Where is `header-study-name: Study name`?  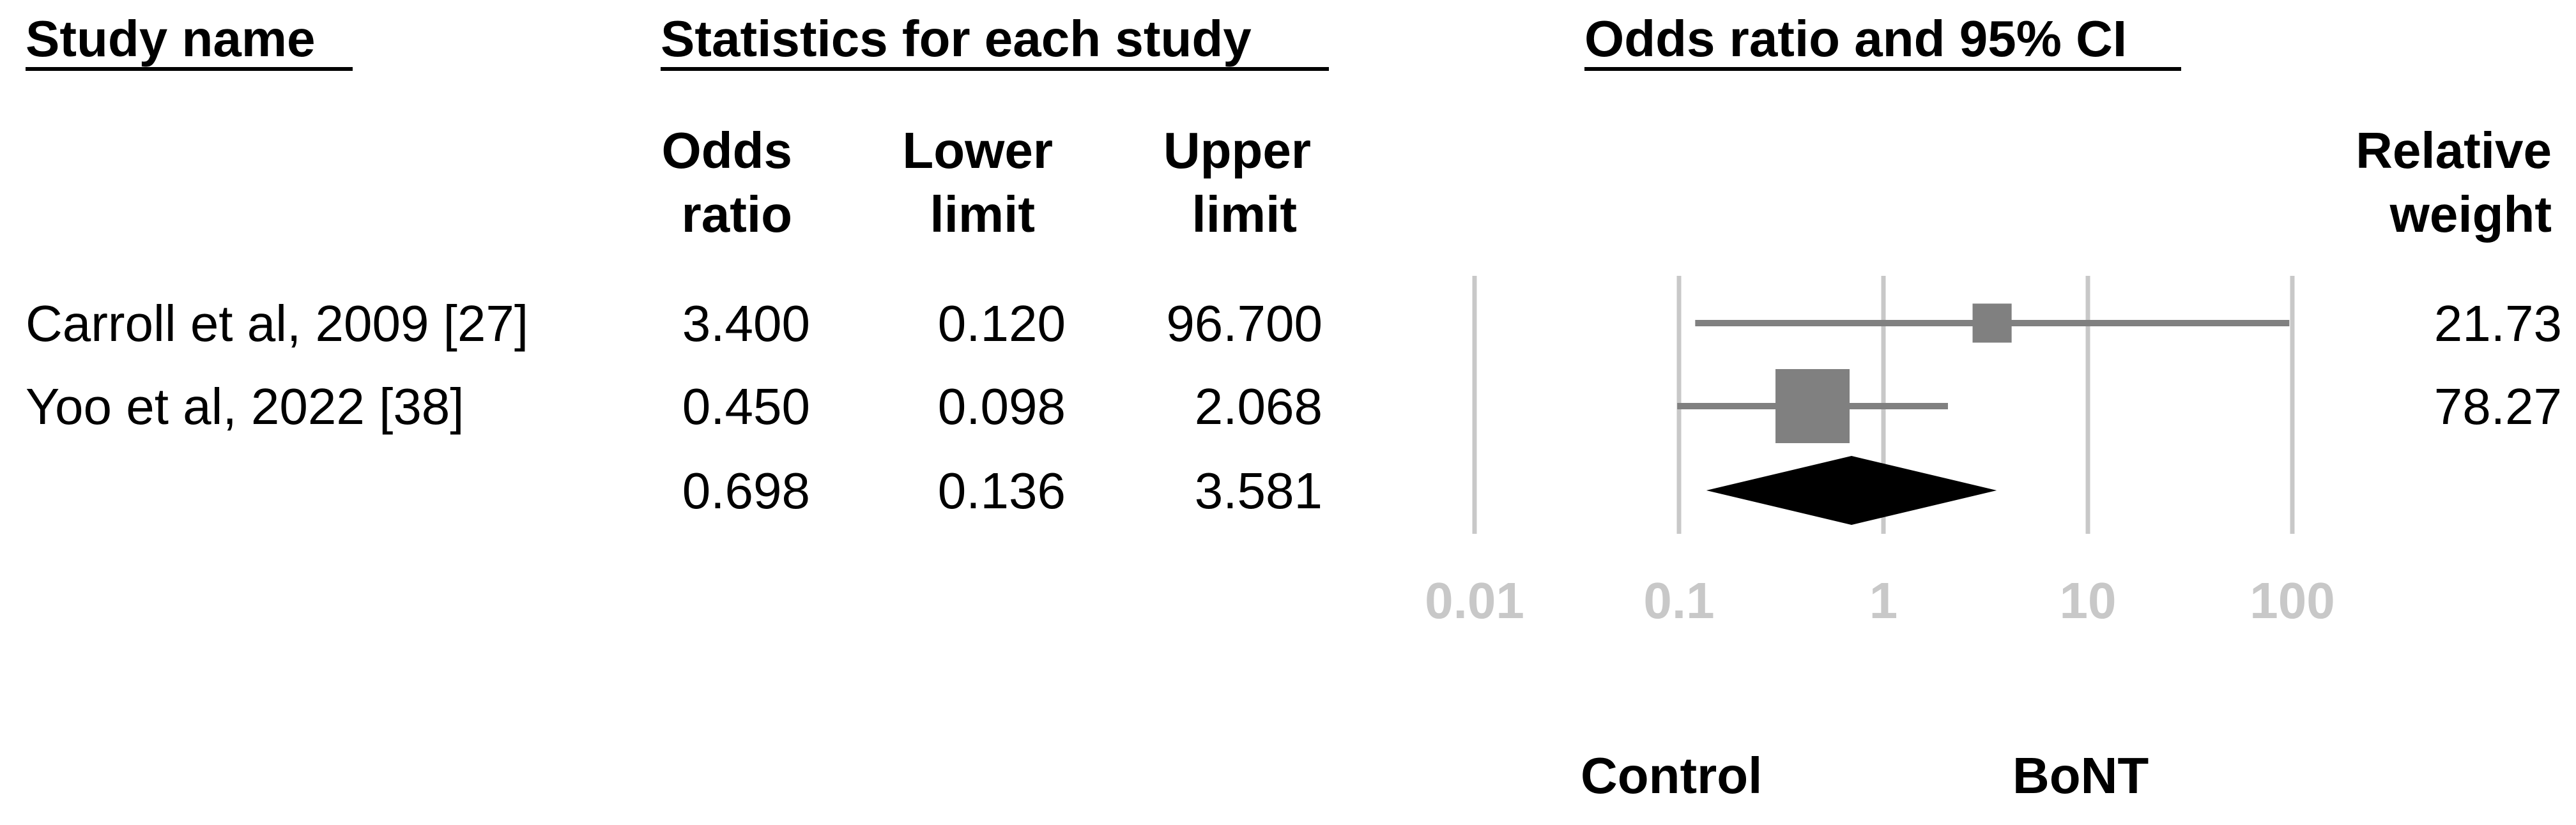
header-study-name: Study name is located at coordinates (170, 39).